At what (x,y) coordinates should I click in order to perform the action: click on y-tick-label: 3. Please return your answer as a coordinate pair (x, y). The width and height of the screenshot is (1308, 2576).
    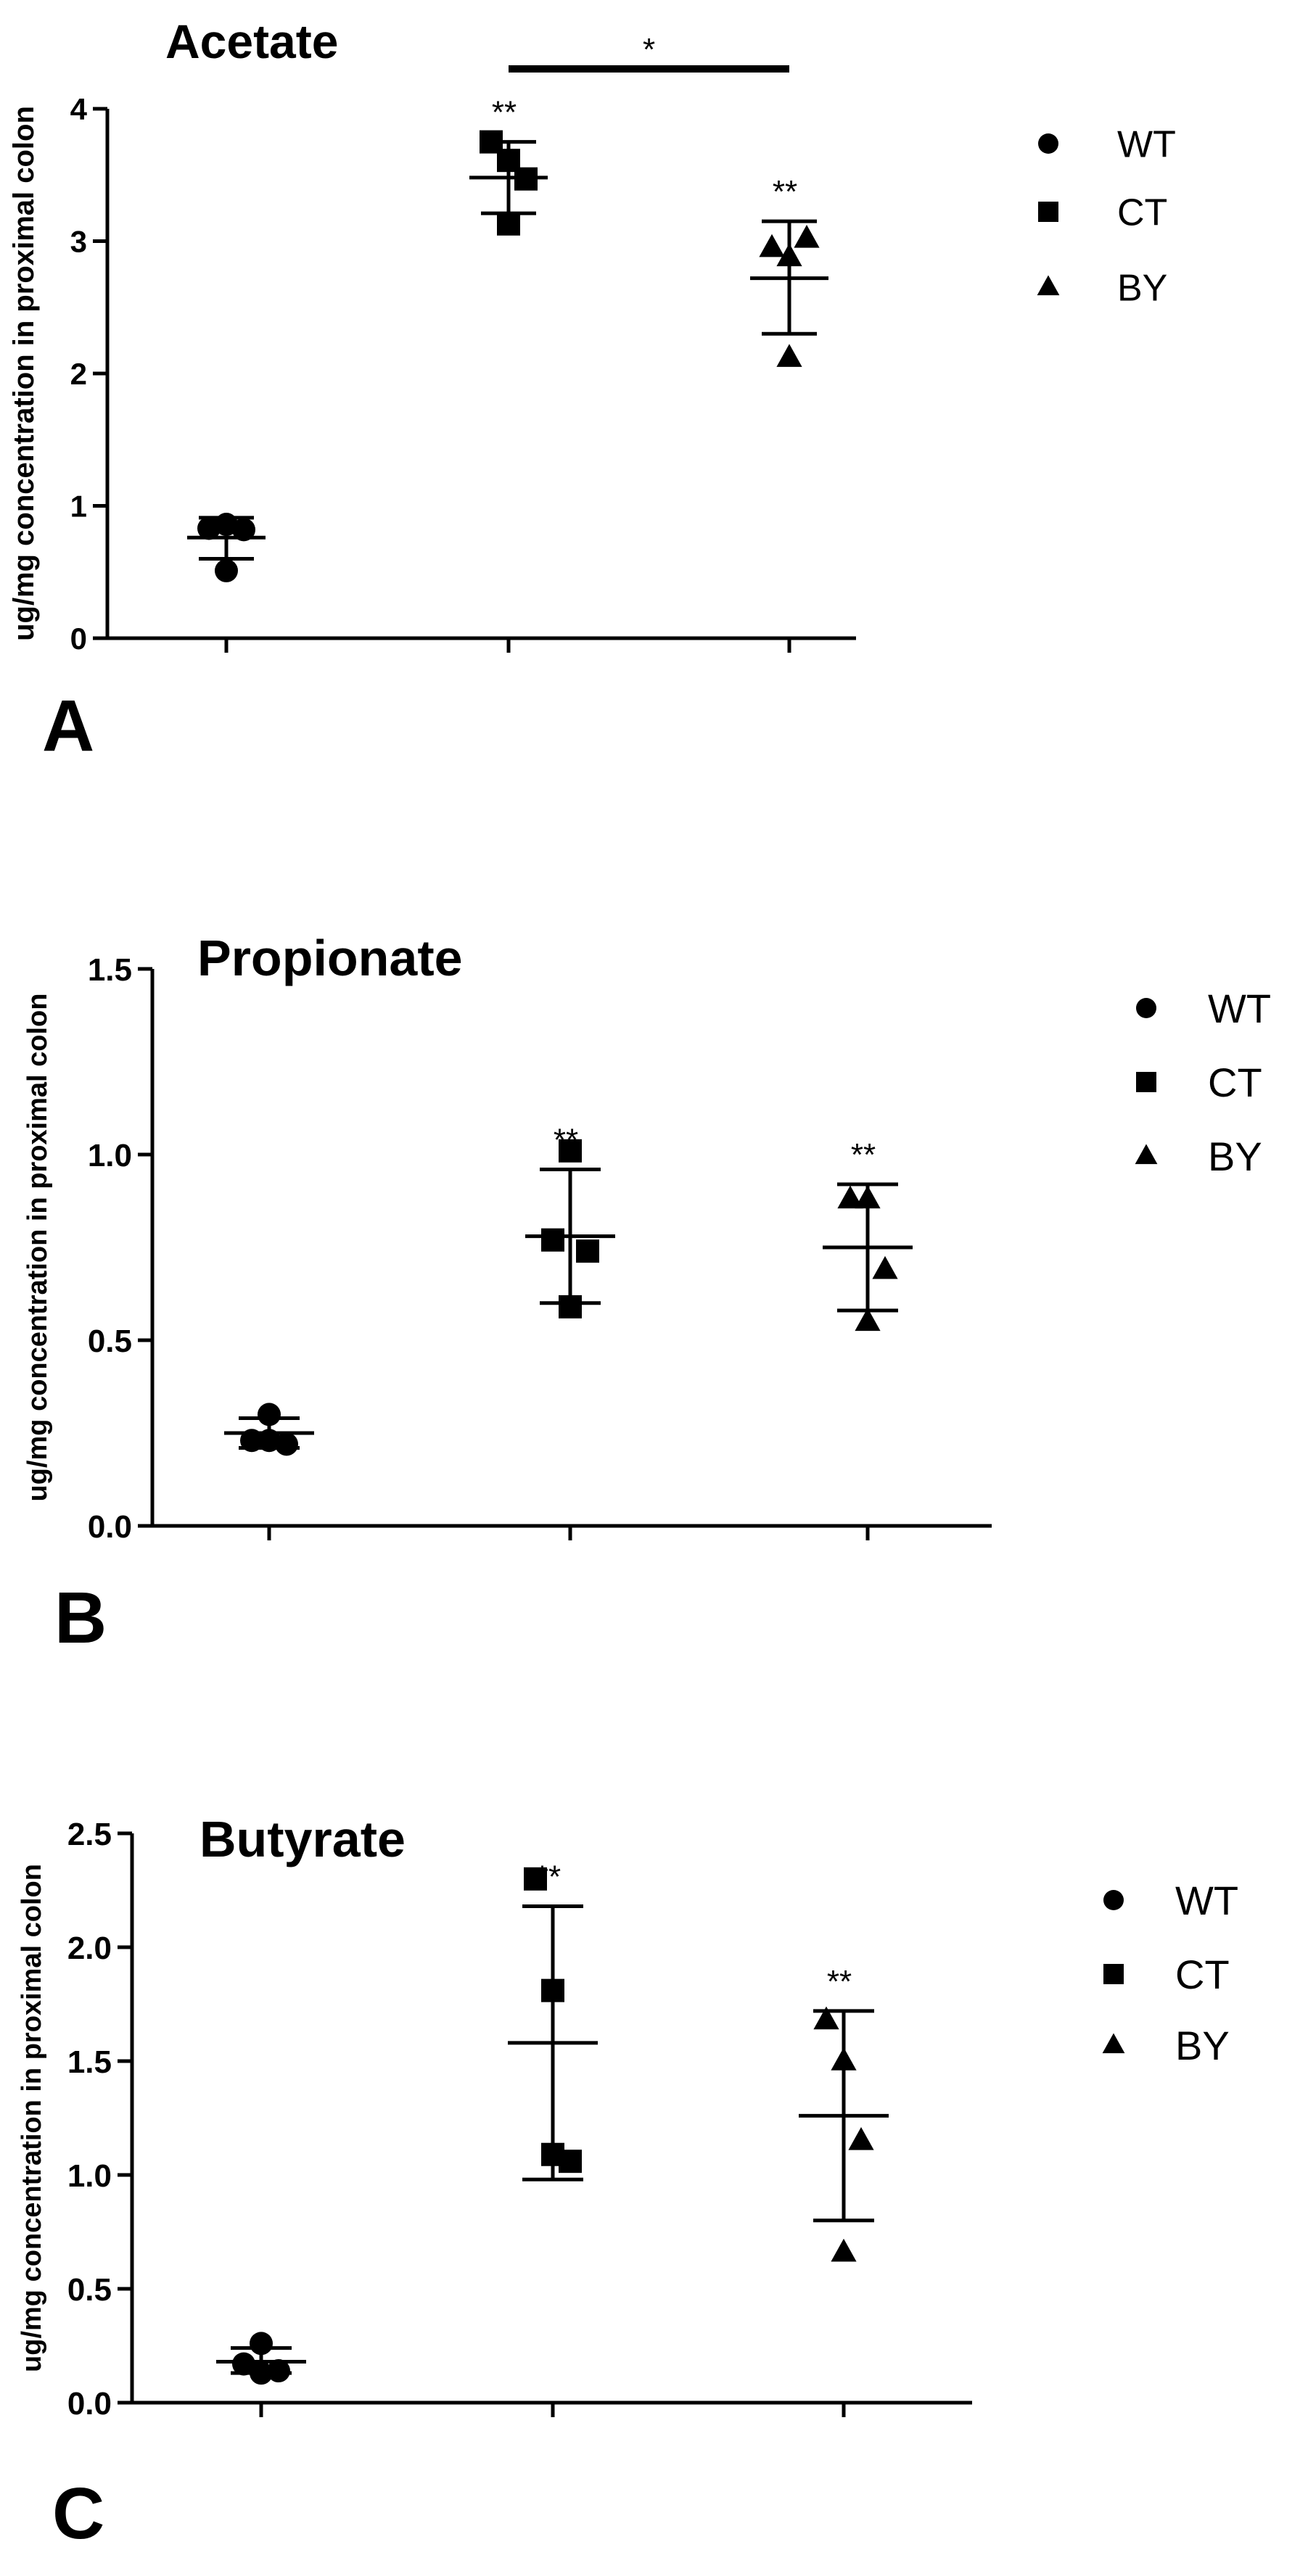
    Looking at the image, I should click on (78, 242).